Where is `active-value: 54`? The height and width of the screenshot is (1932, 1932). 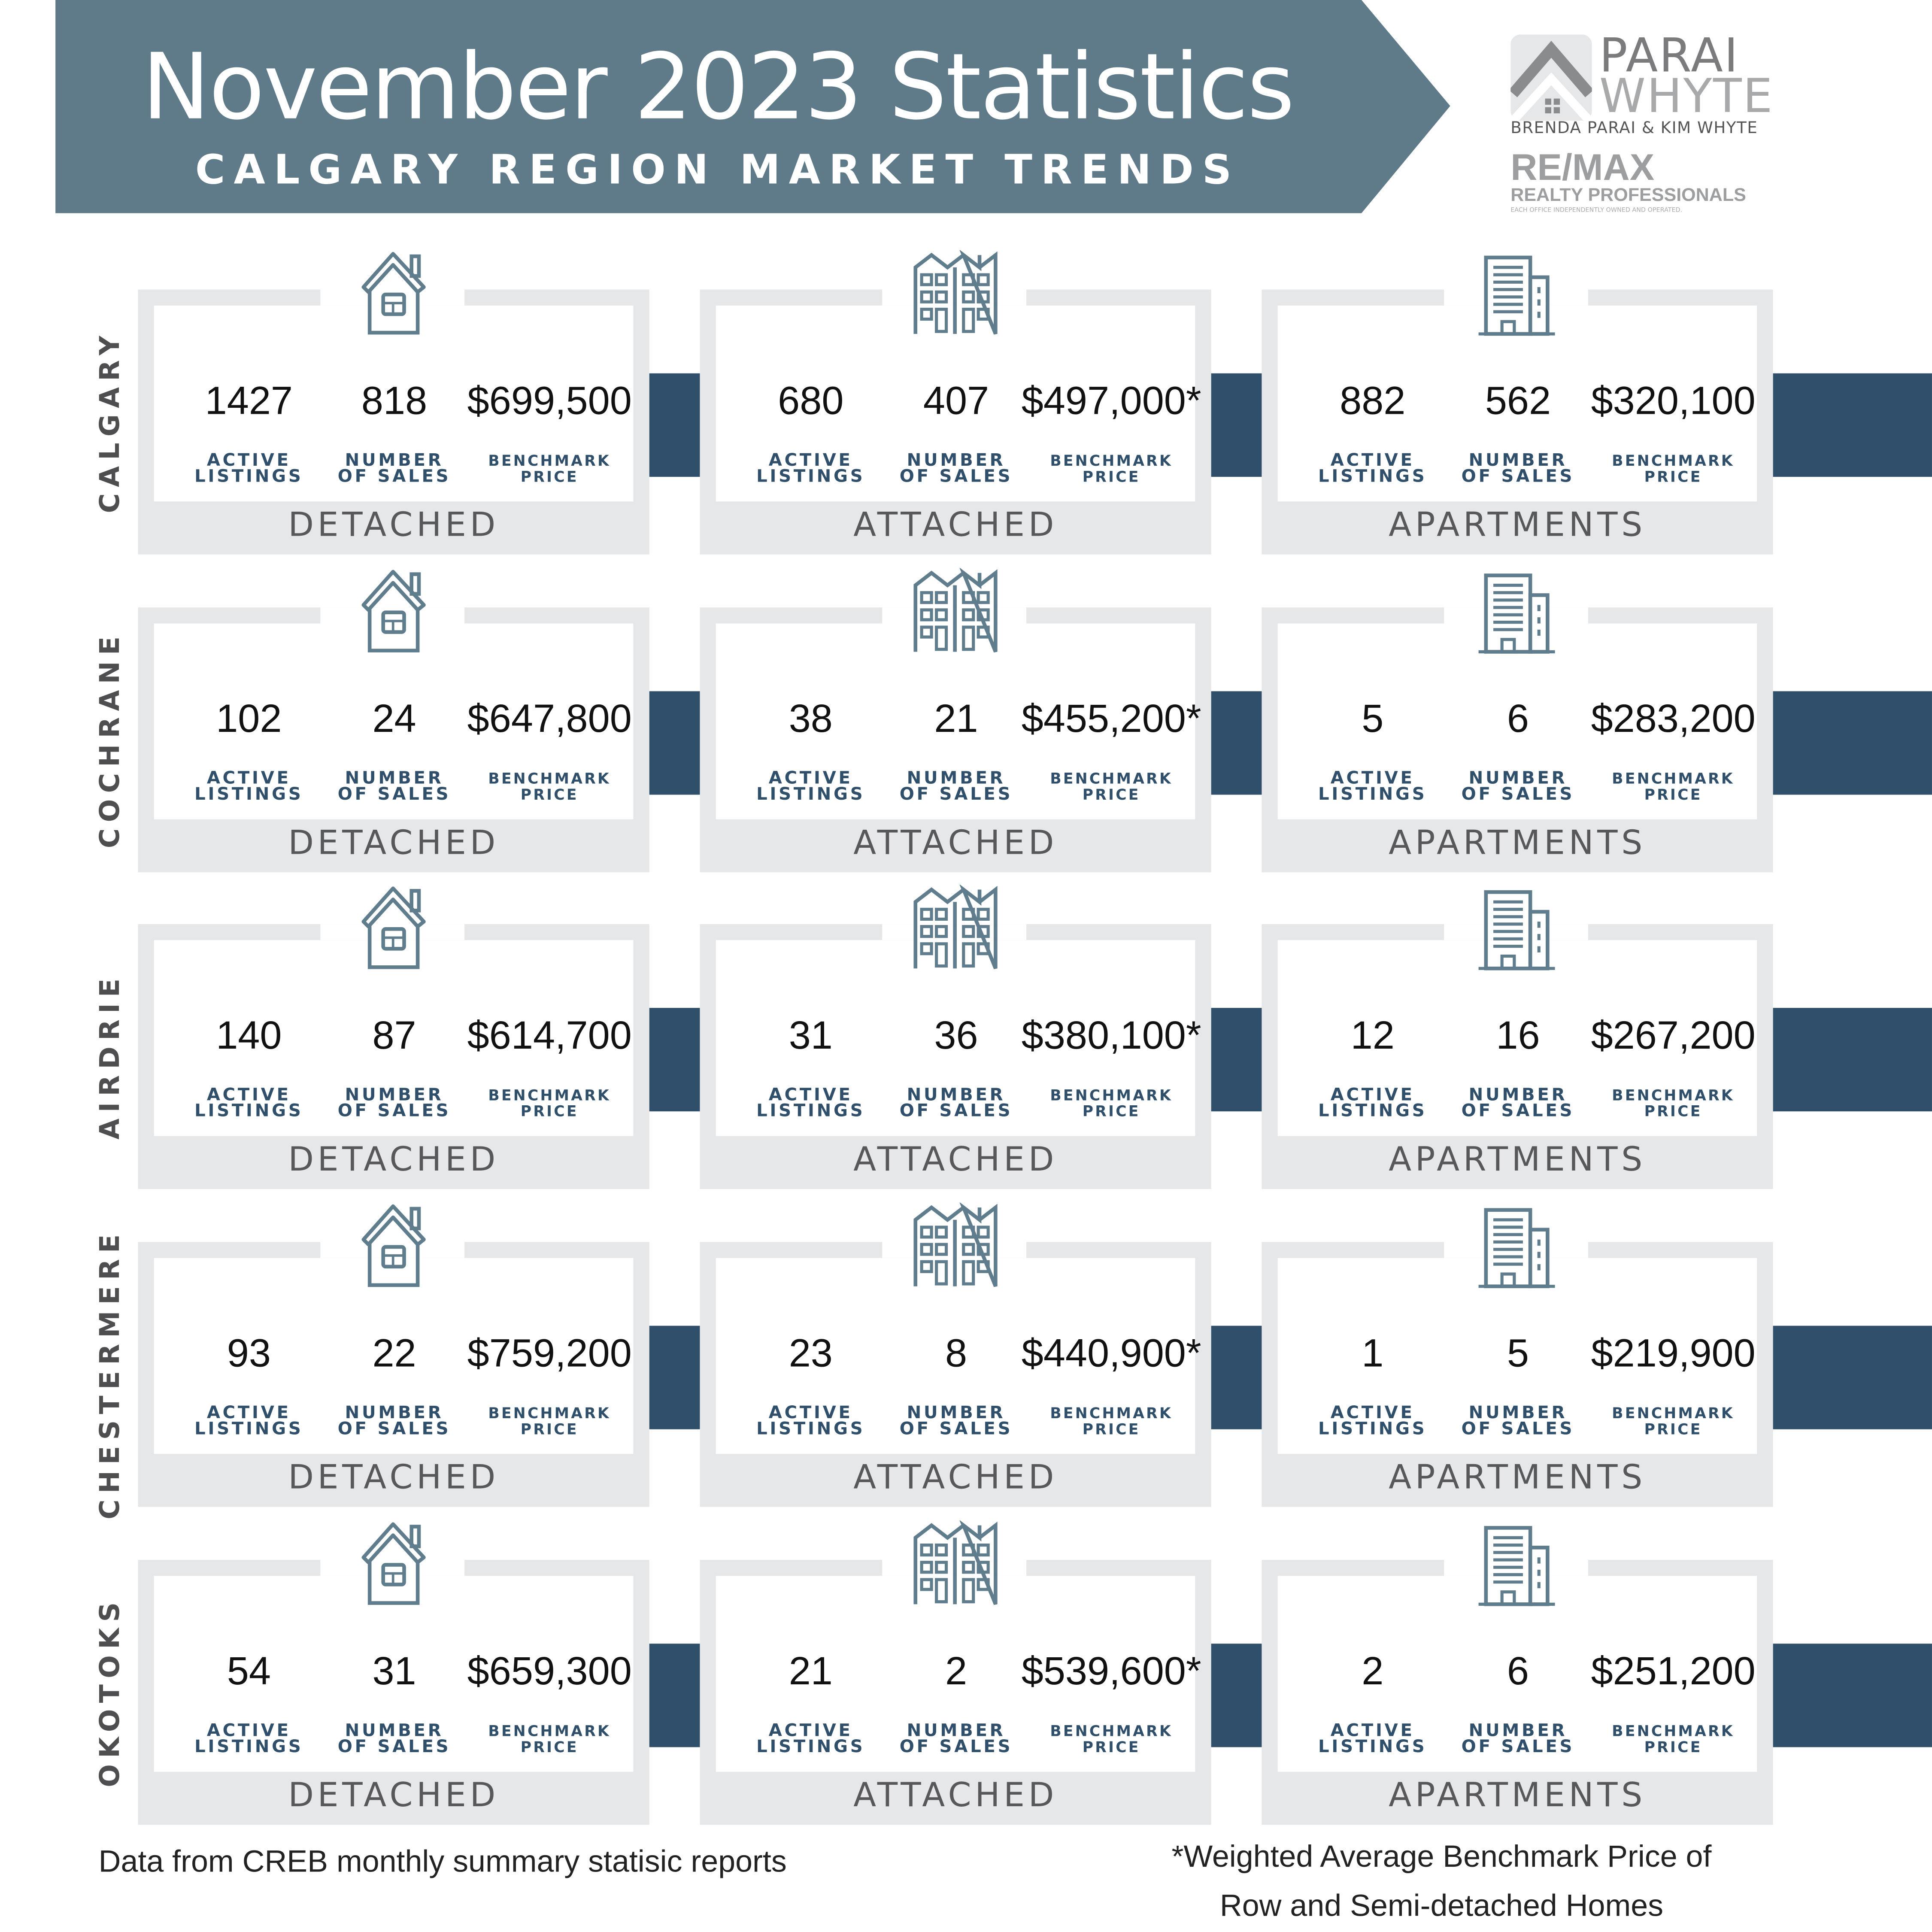
active-value: 54 is located at coordinates (249, 1670).